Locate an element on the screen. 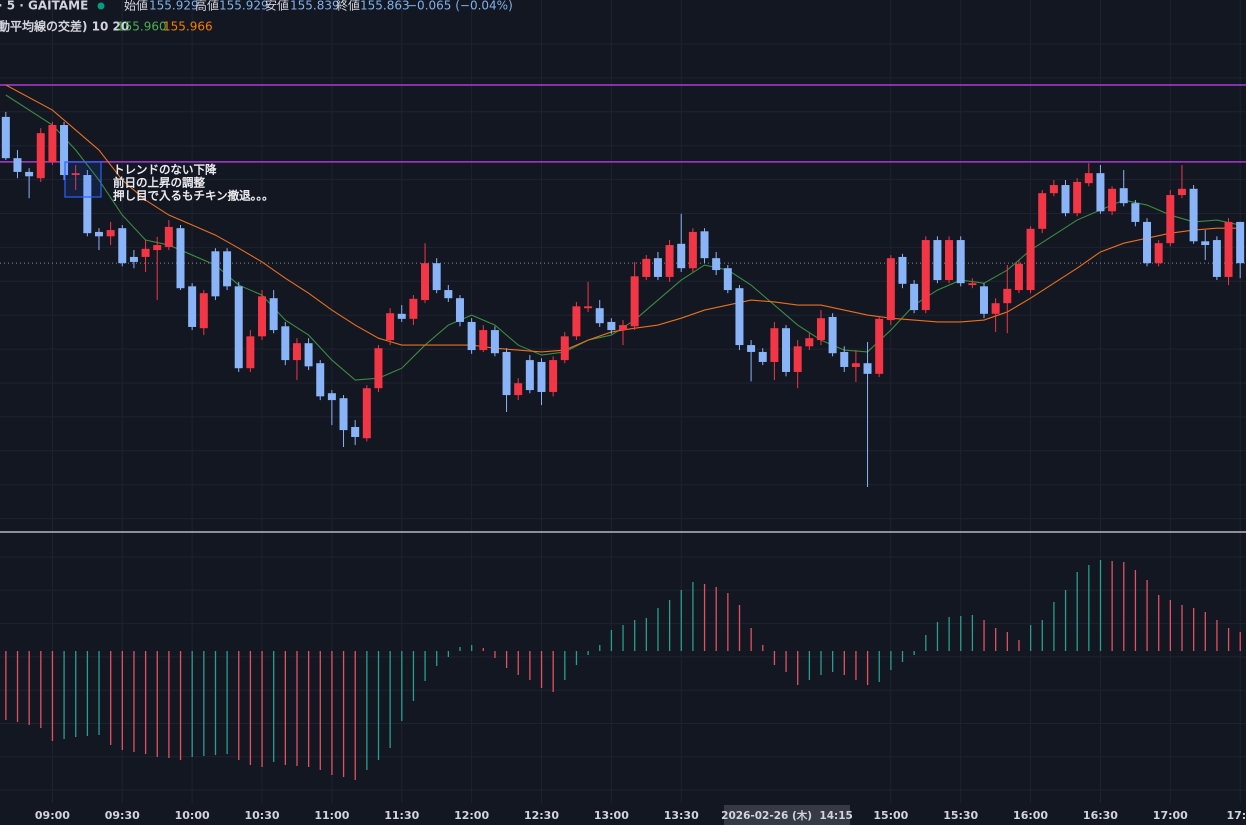 The image size is (1246, 825). legend-low: 155.839 is located at coordinates (315, 6).